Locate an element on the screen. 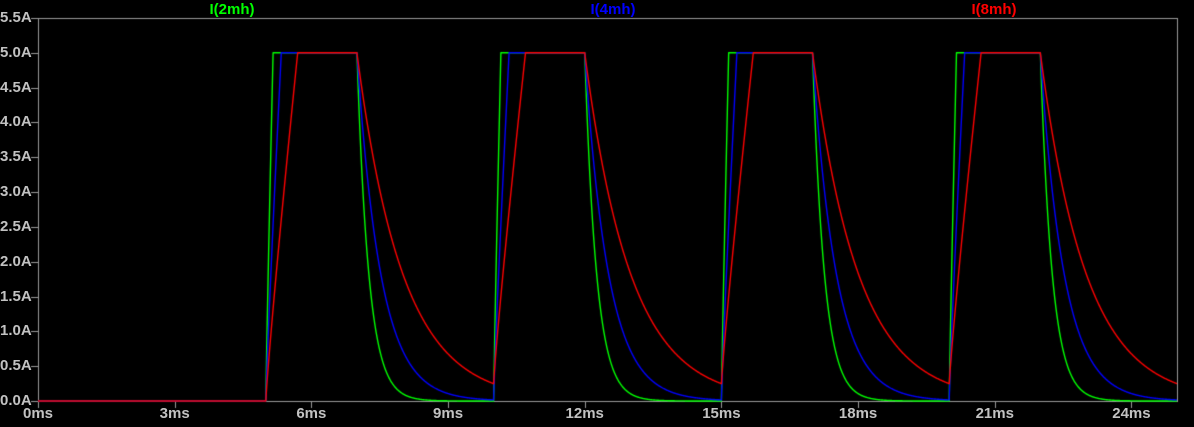 This screenshot has width=1194, height=427. y-tick-label: 0.5A is located at coordinates (16, 366).